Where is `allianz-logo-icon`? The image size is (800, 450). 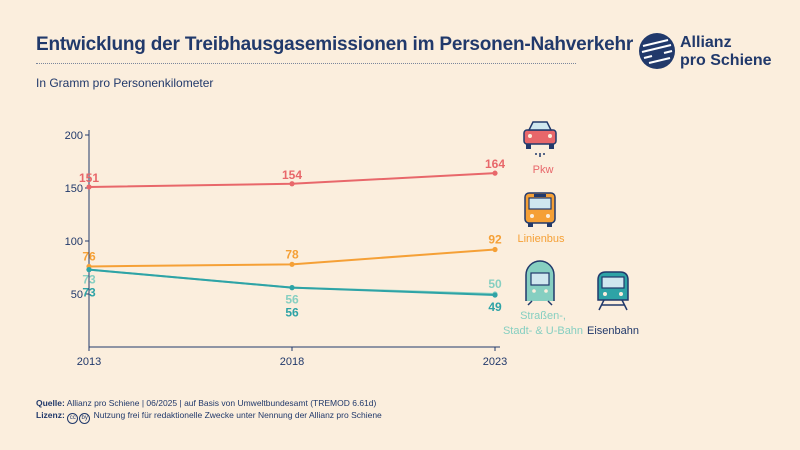 allianz-logo-icon is located at coordinates (657, 51).